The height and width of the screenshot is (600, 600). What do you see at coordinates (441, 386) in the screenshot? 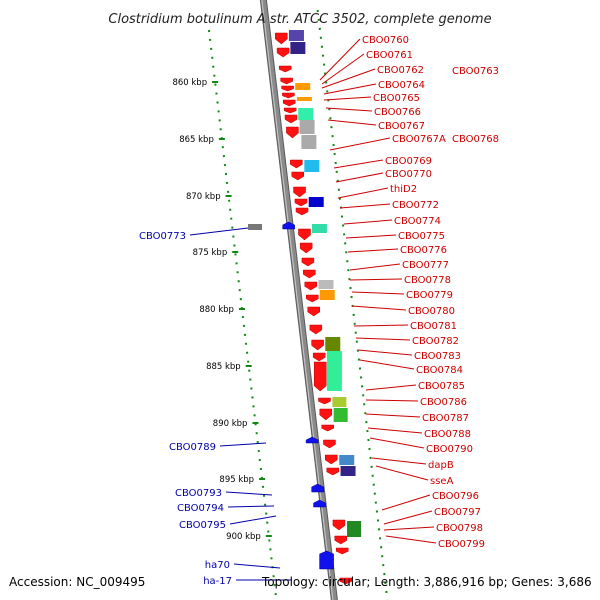
I see `gene-label-forward: CBO0785` at bounding box center [441, 386].